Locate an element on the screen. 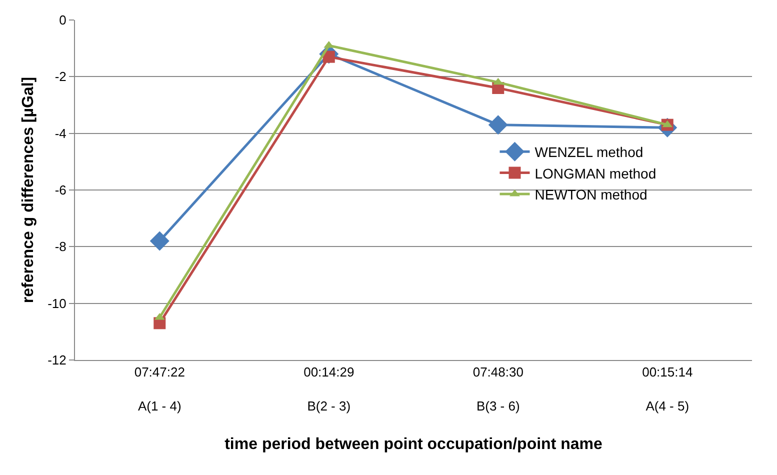  y-tick-label: -4 is located at coordinates (60, 133).